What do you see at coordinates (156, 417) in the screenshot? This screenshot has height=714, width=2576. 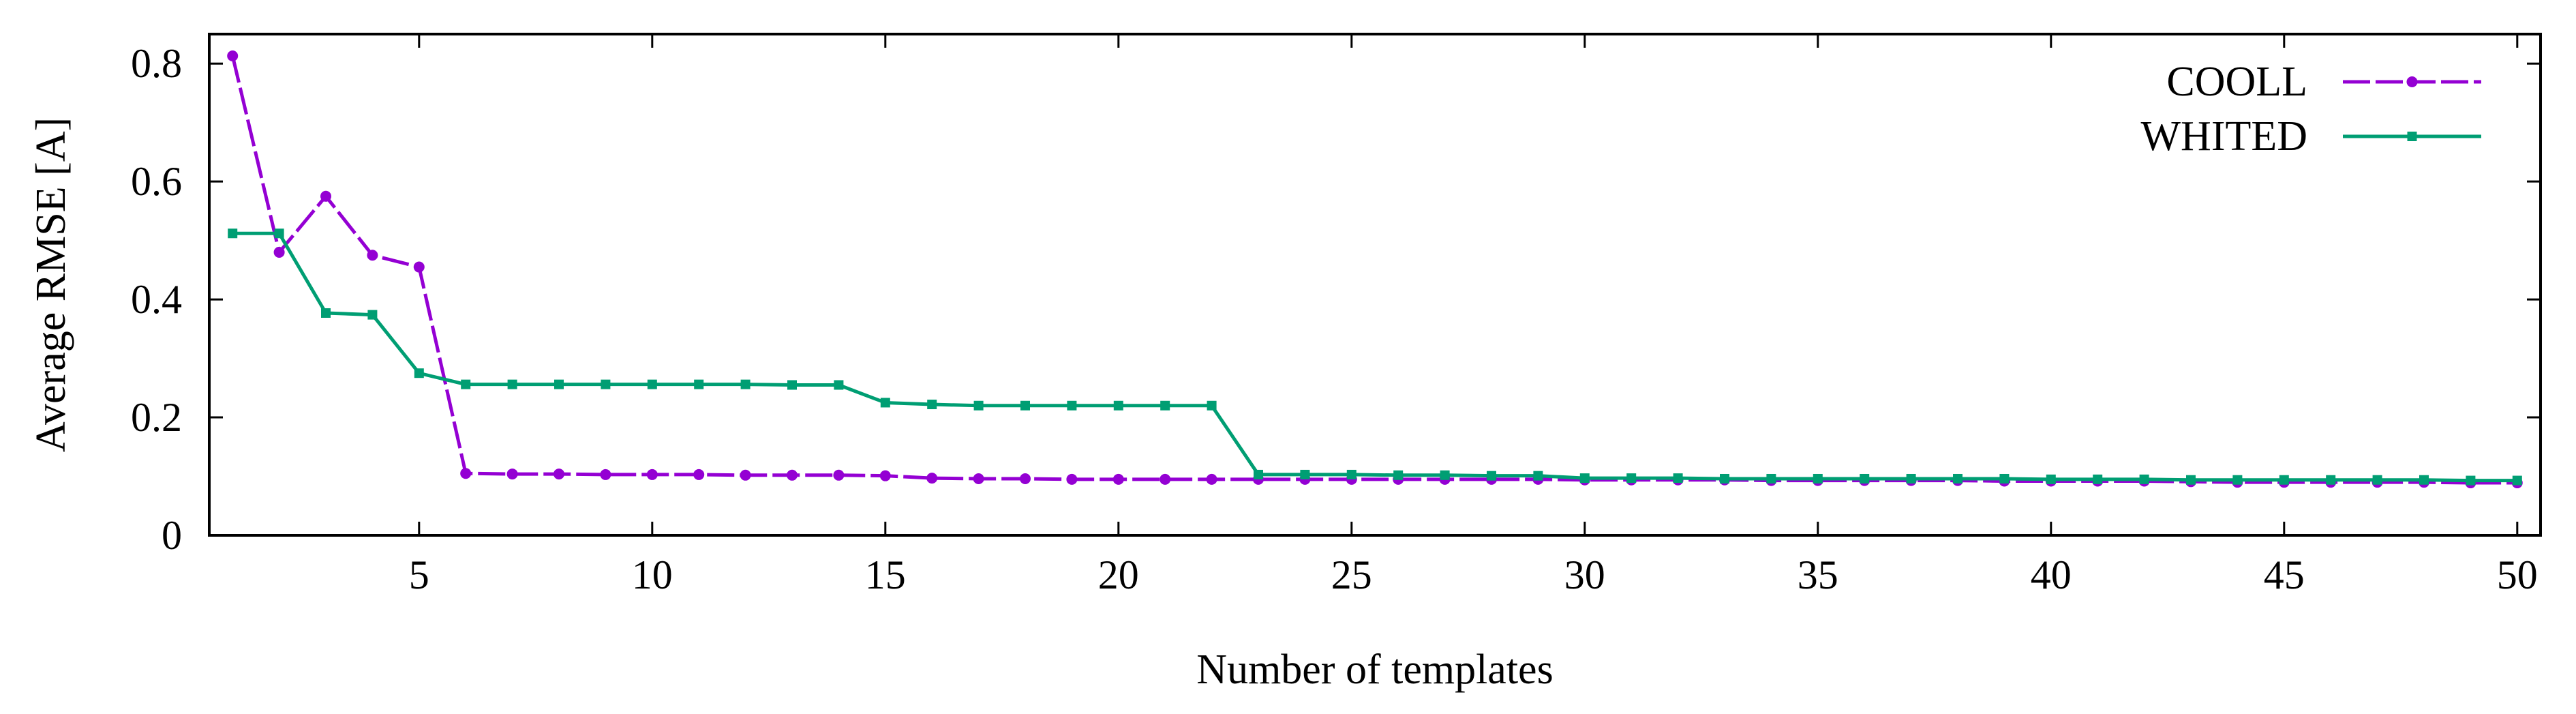 I see `y-tick-label: 0.2` at bounding box center [156, 417].